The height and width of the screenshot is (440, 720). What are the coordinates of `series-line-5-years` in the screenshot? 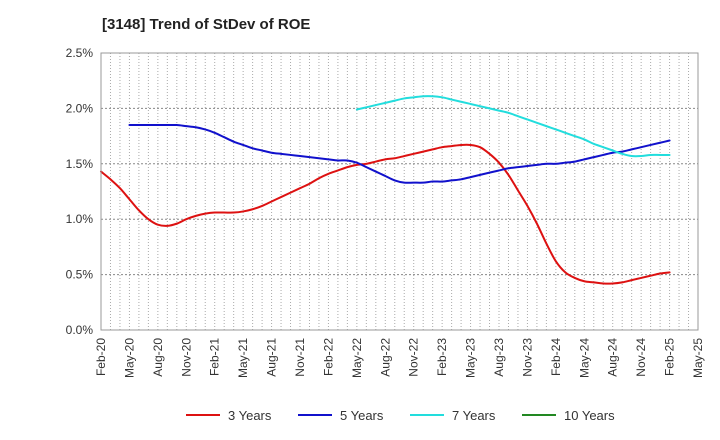 It's located at (399, 153).